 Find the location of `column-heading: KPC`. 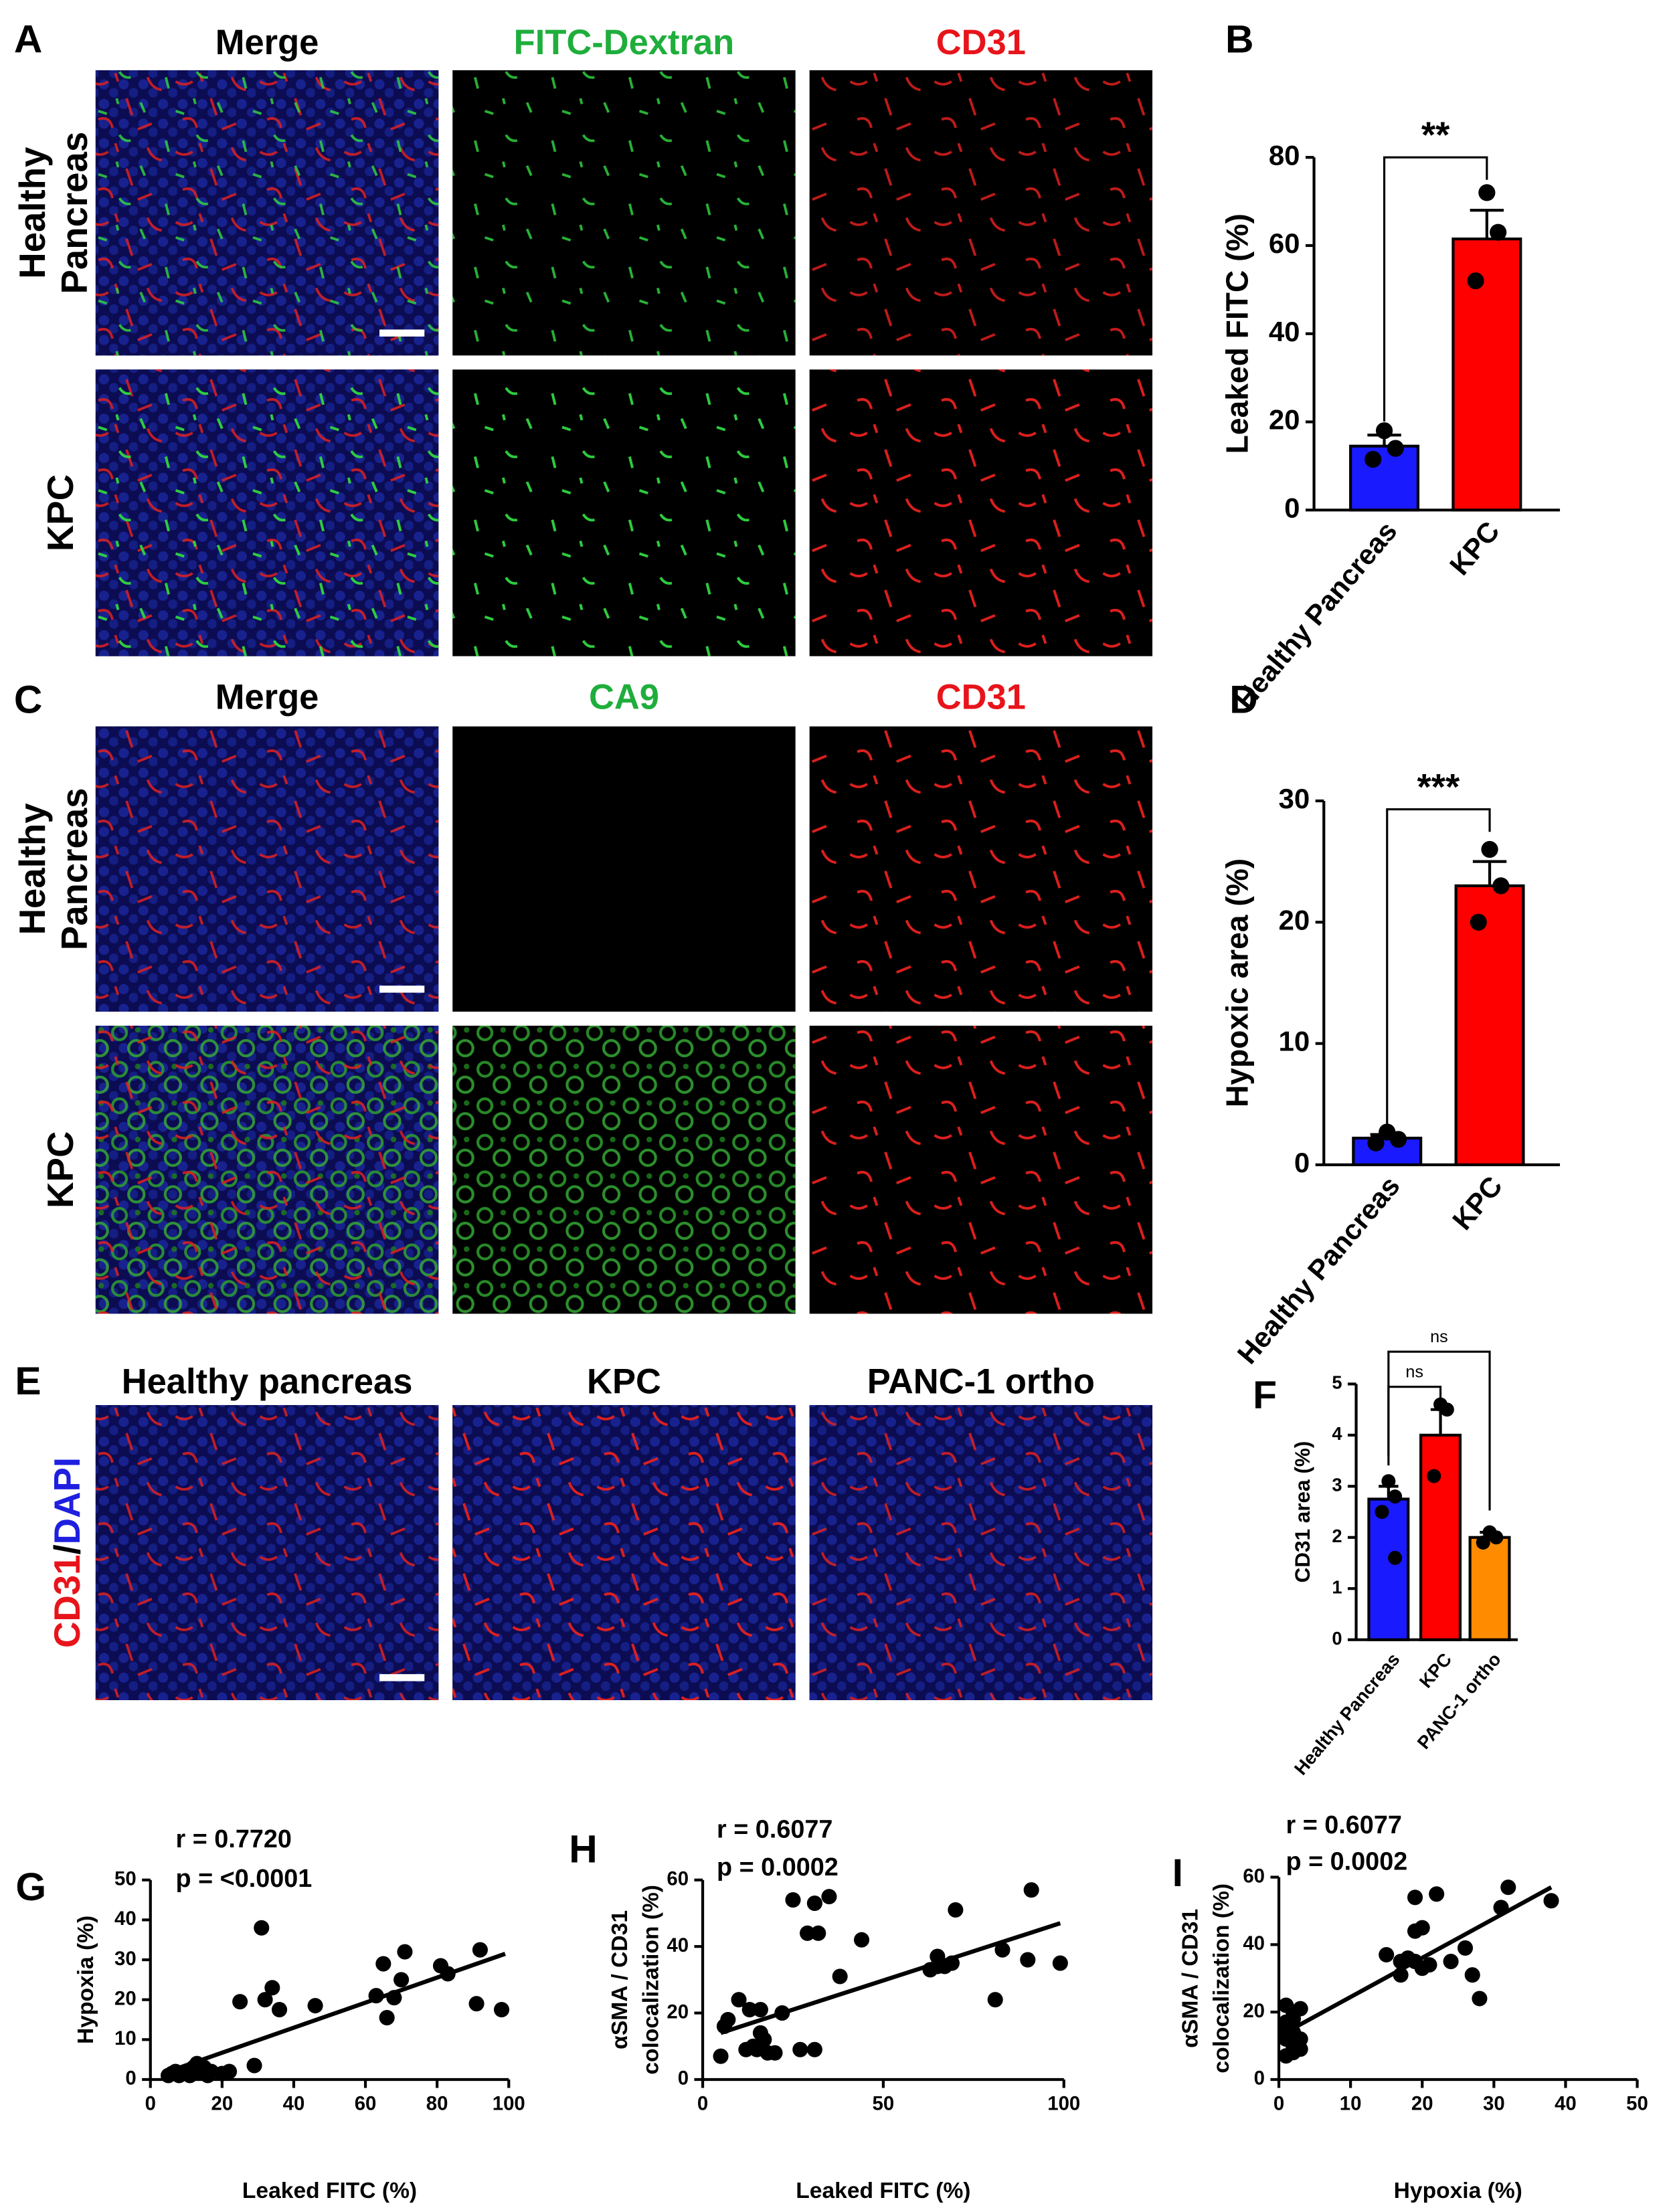

column-heading: KPC is located at coordinates (624, 1381).